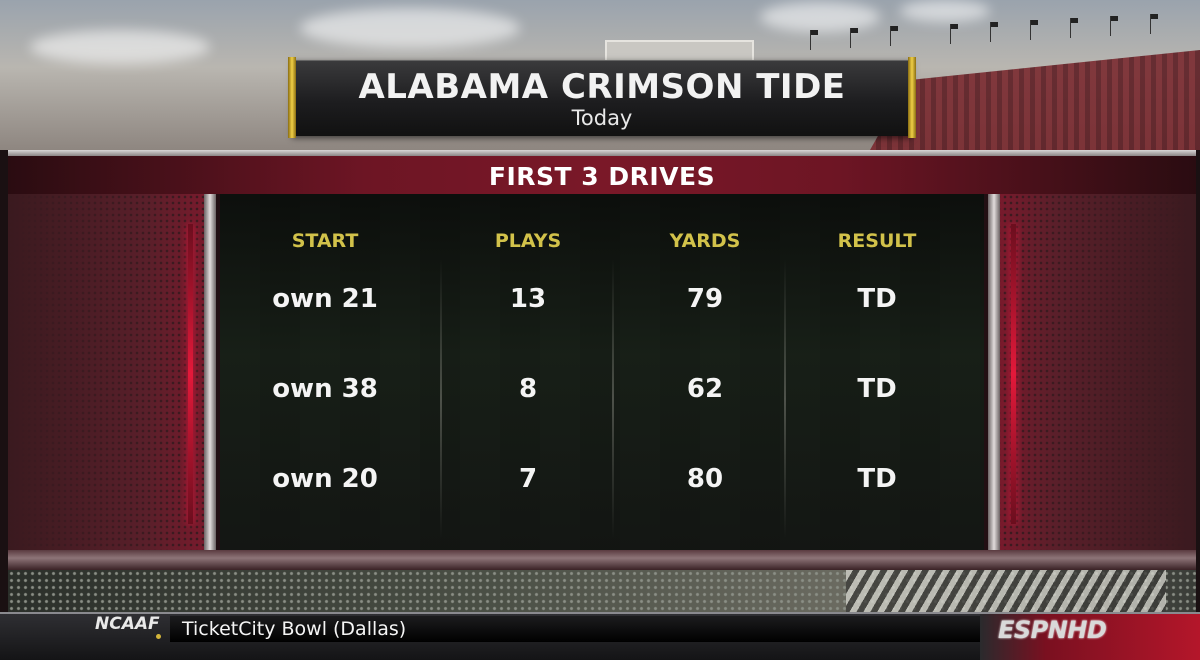 This screenshot has width=1200, height=660. I want to click on row-2-result: TD, so click(877, 389).